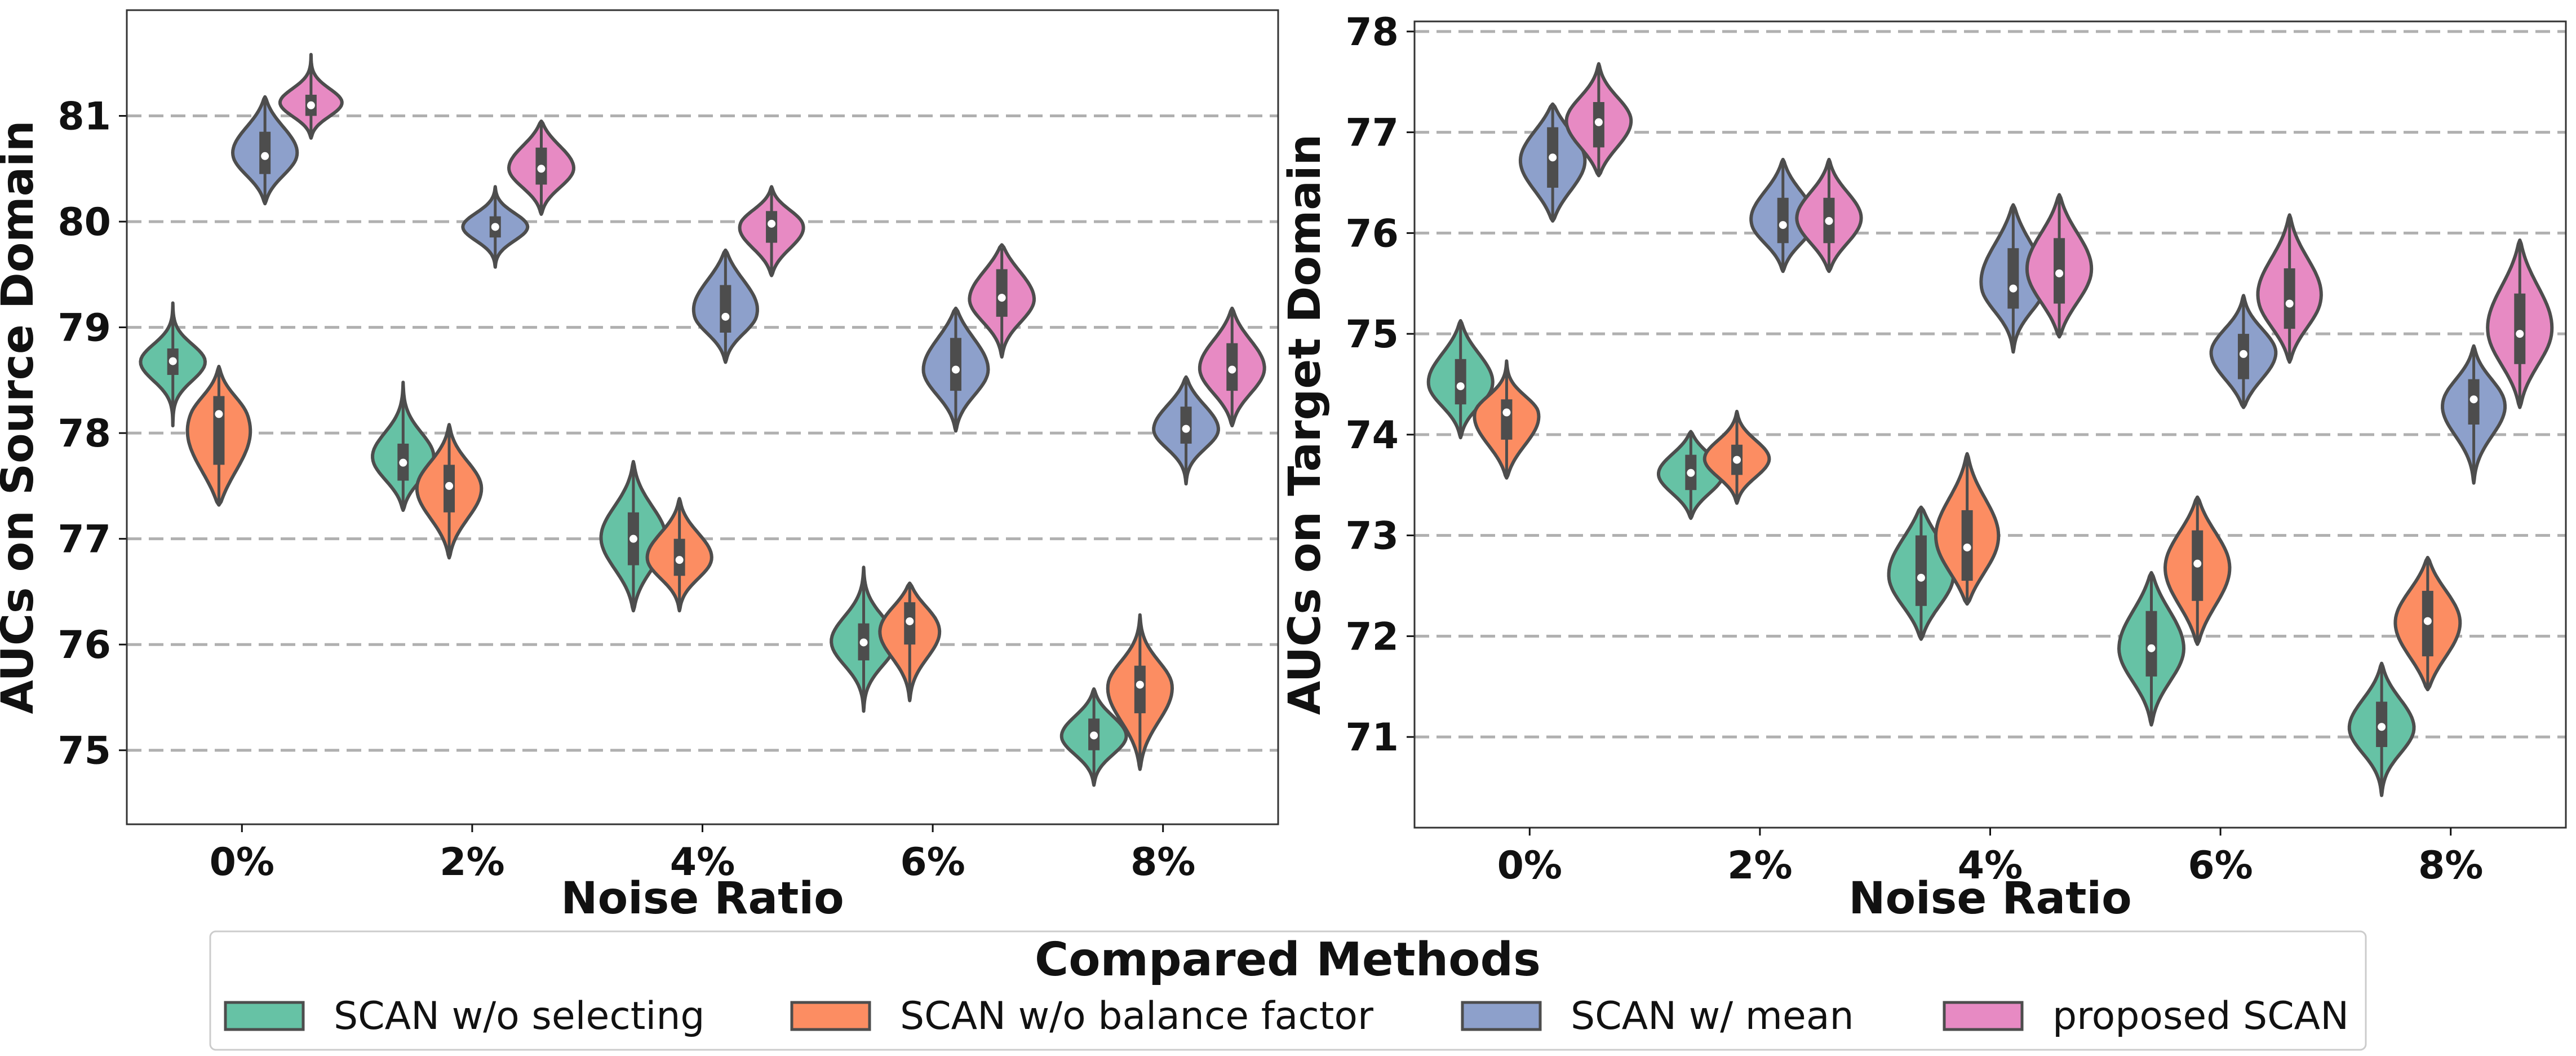  What do you see at coordinates (1372, 737) in the screenshot?
I see `y-tick-label-71: 71` at bounding box center [1372, 737].